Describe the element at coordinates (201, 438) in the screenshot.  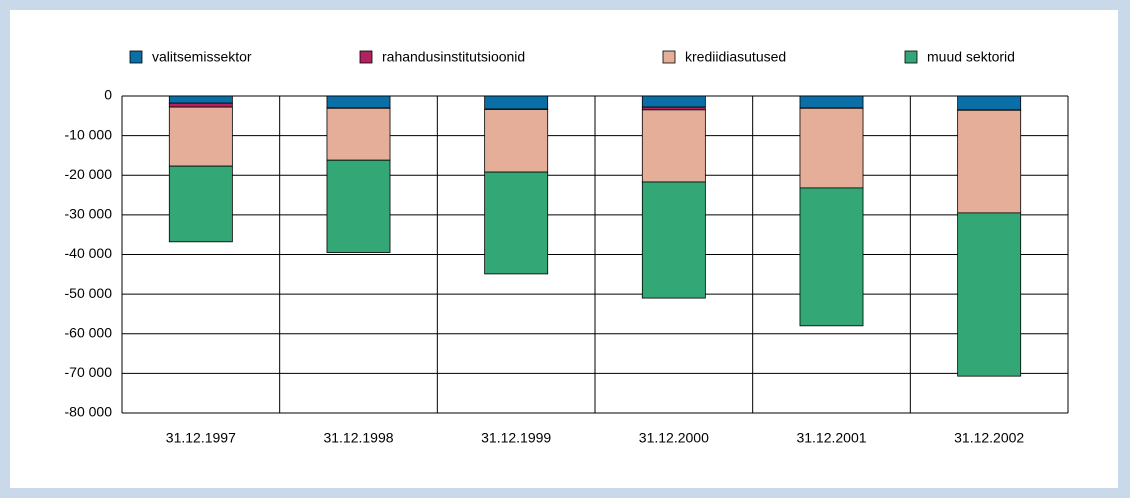
I see `x-tick-label: 31.12.1997` at that location.